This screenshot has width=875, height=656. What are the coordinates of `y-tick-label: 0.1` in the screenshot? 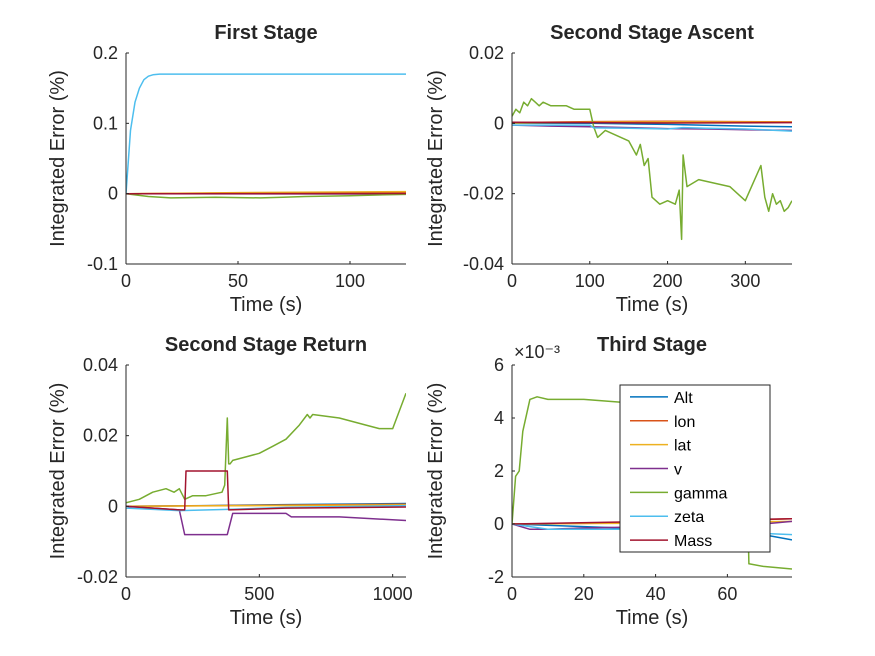 It's located at (105, 123).